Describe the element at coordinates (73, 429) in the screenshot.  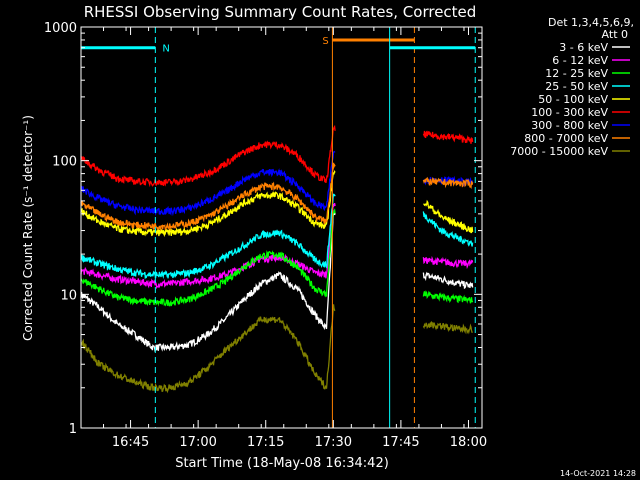
I see `y-tick-label-0: 1` at that location.